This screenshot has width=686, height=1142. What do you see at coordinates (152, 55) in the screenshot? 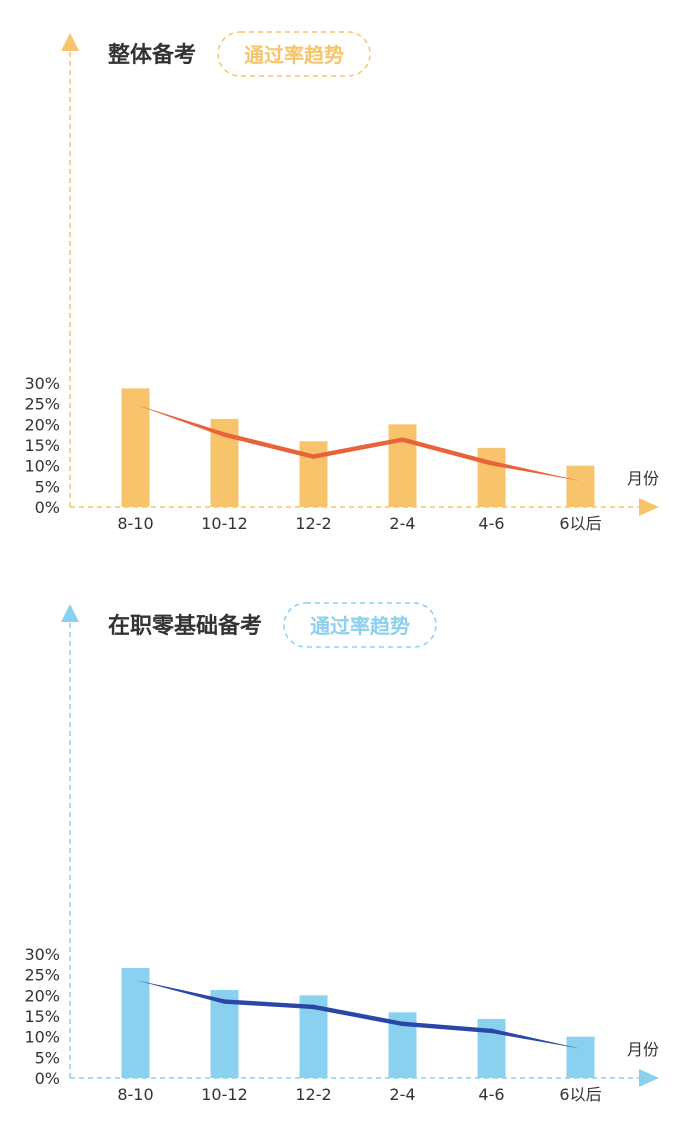
I see `chart-title: 整体备考` at bounding box center [152, 55].